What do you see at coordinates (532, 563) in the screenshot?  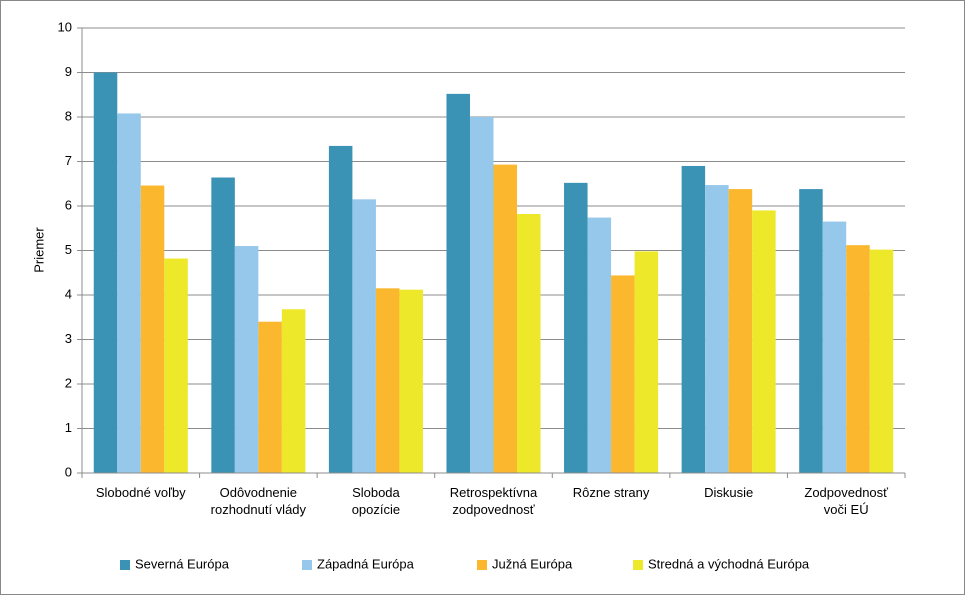 I see `legend-label: Južná Európa` at bounding box center [532, 563].